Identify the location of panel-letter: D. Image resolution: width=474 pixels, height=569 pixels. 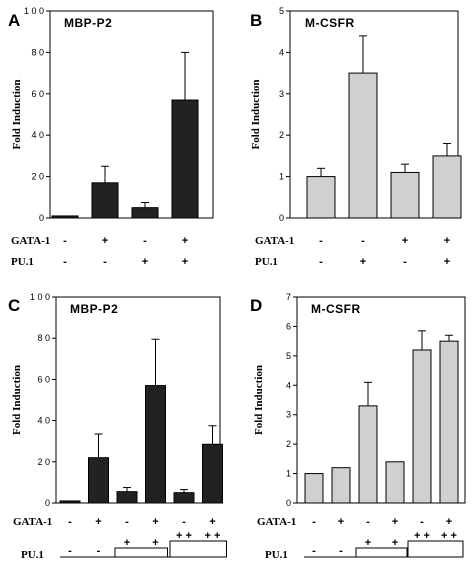
(256, 305).